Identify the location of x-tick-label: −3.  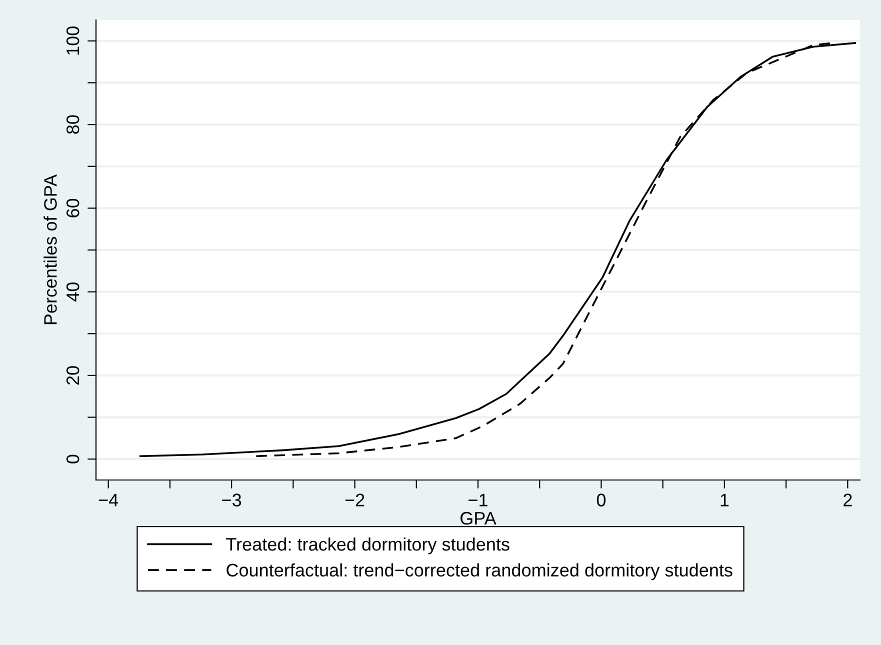
(232, 500).